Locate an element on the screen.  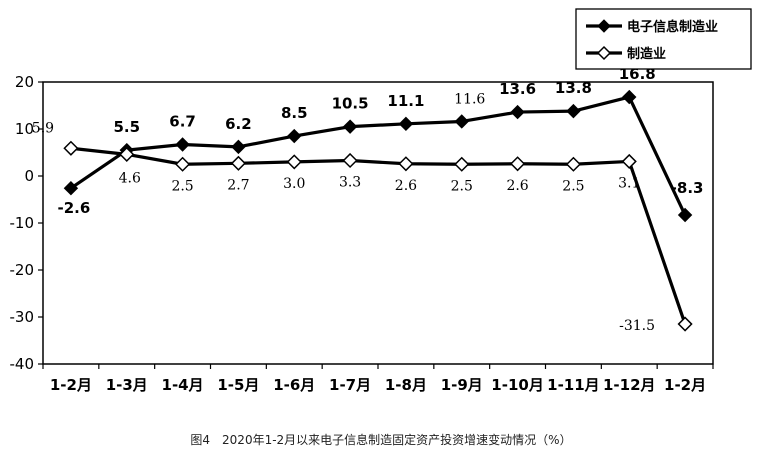
x-tick-label: 1-6月 is located at coordinates (294, 385).